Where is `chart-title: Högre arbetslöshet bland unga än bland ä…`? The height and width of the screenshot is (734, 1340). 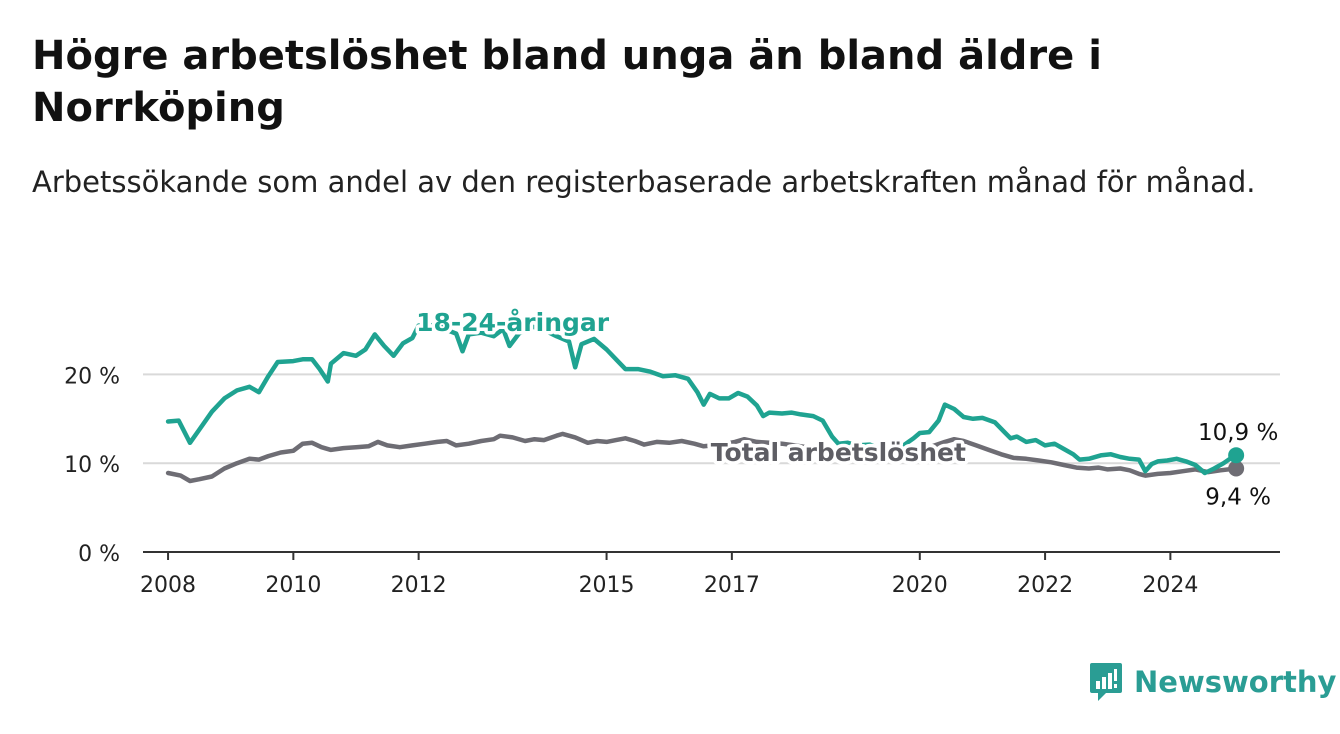
chart-title: Högre arbetslöshet bland unga än bland ä… is located at coordinates (567, 82).